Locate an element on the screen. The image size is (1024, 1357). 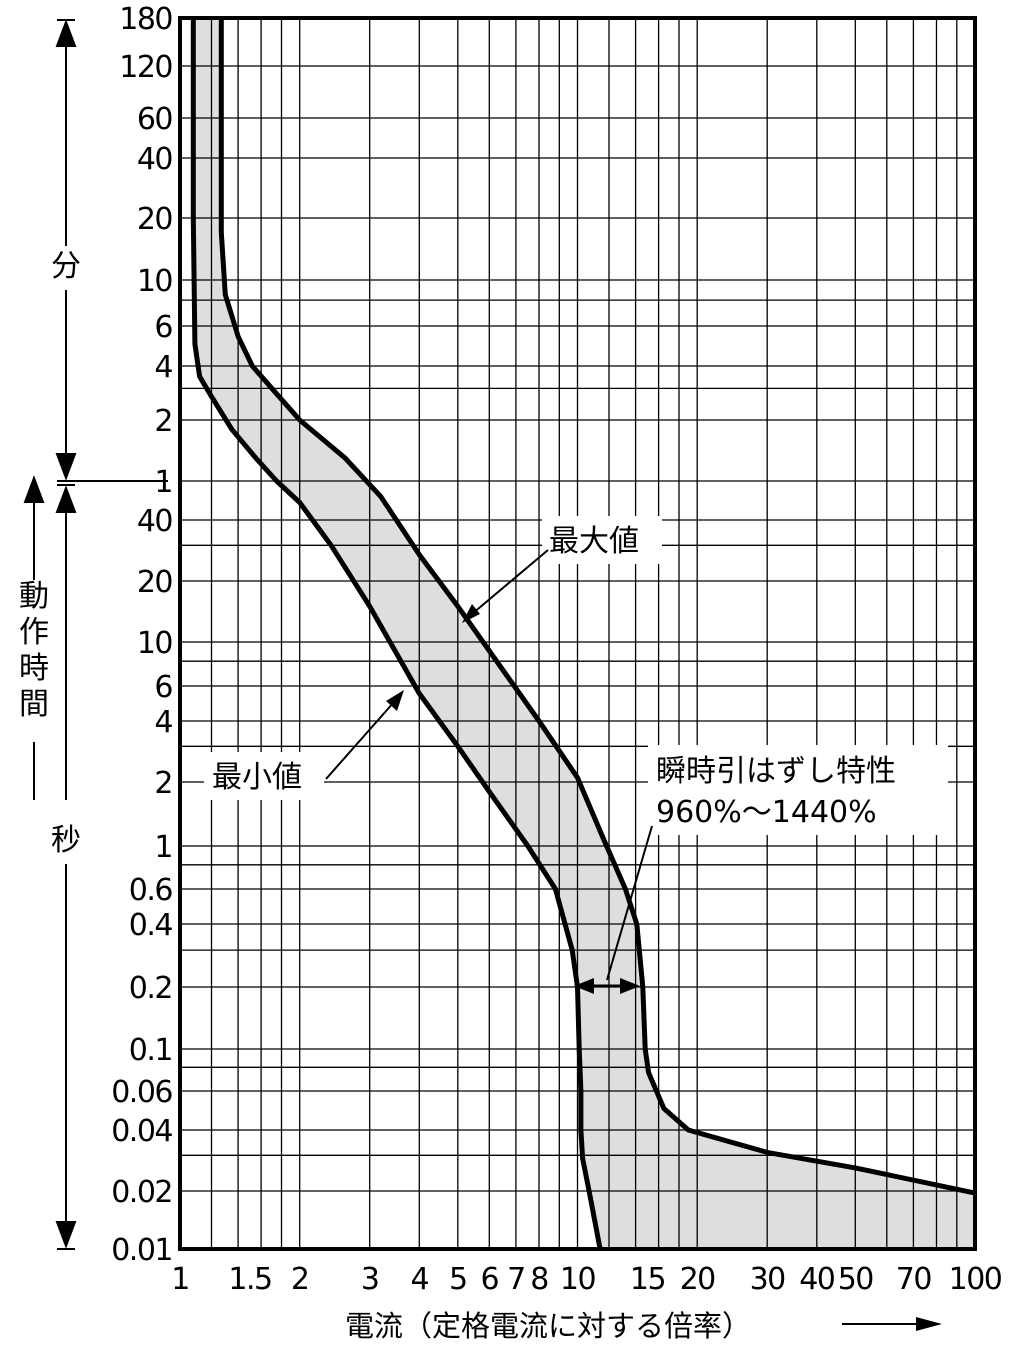
y-unit-minutes: 分 is located at coordinates (66, 266).